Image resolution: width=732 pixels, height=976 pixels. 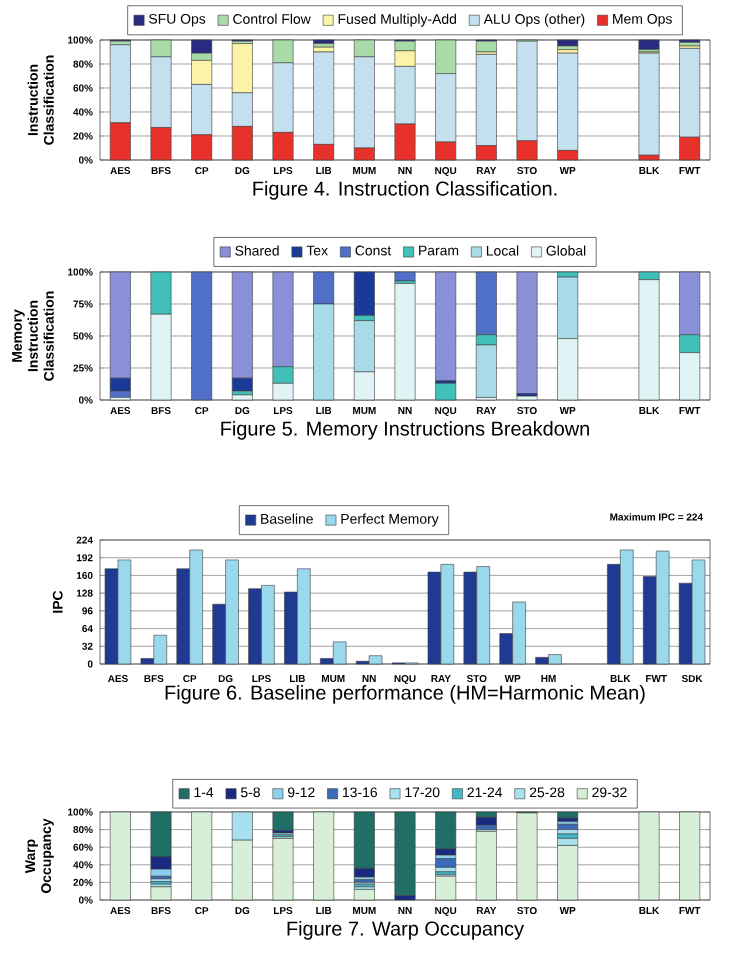 I want to click on text: Figure 4. Instruction Classification., so click(x=405, y=190).